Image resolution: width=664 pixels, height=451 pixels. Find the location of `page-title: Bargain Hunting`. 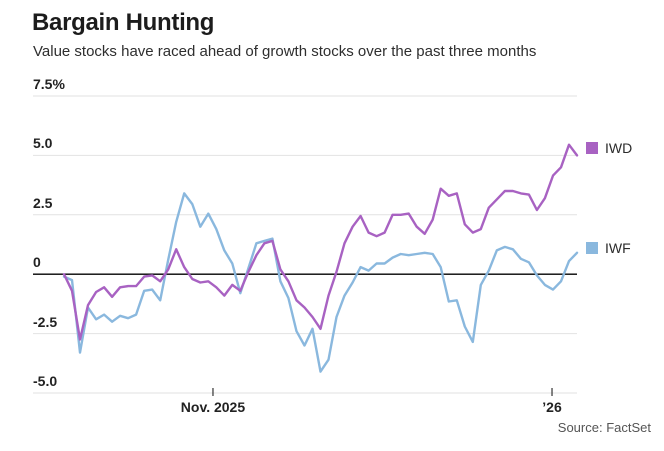

page-title: Bargain Hunting is located at coordinates (123, 22).